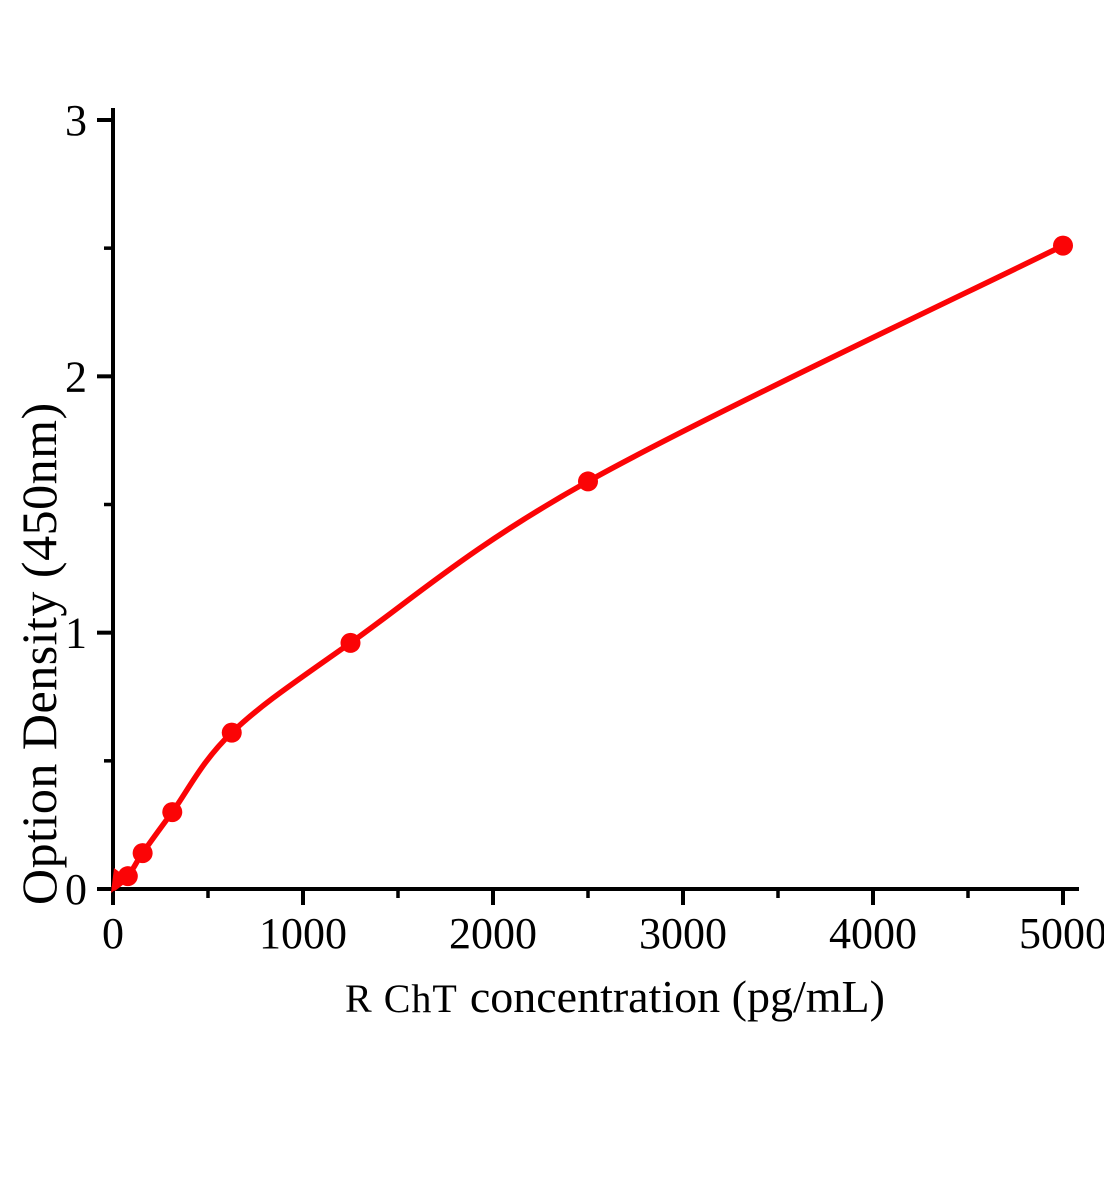  I want to click on x-axis-title-rest: concentration (pg/mL), so click(677, 996).